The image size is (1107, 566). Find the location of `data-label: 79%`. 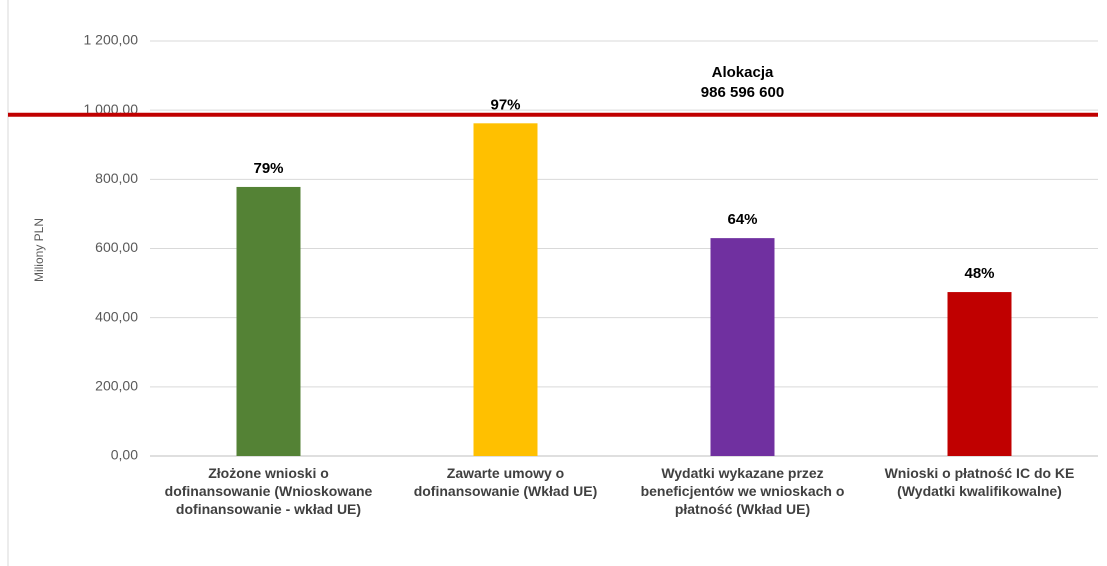

data-label: 79% is located at coordinates (268, 168).